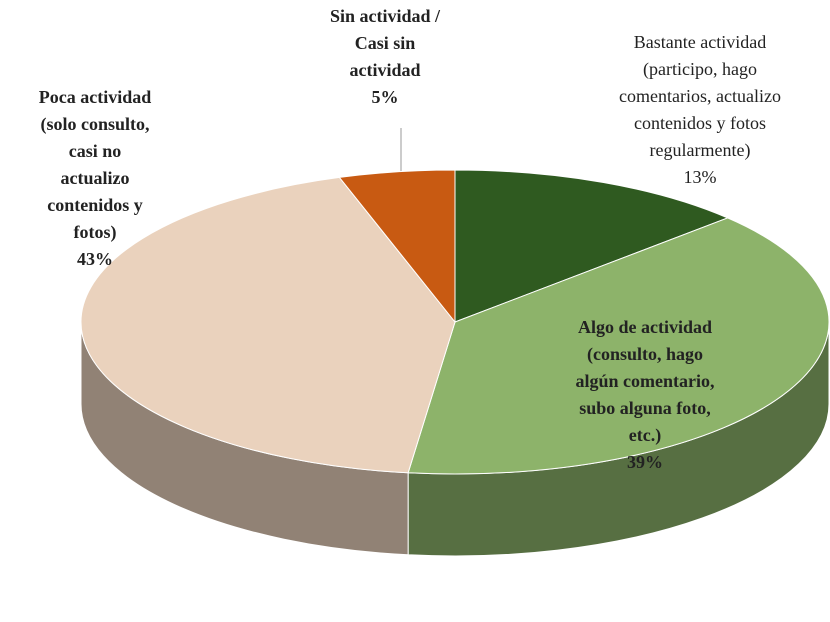  What do you see at coordinates (95, 259) in the screenshot?
I see `value-label: 43%` at bounding box center [95, 259].